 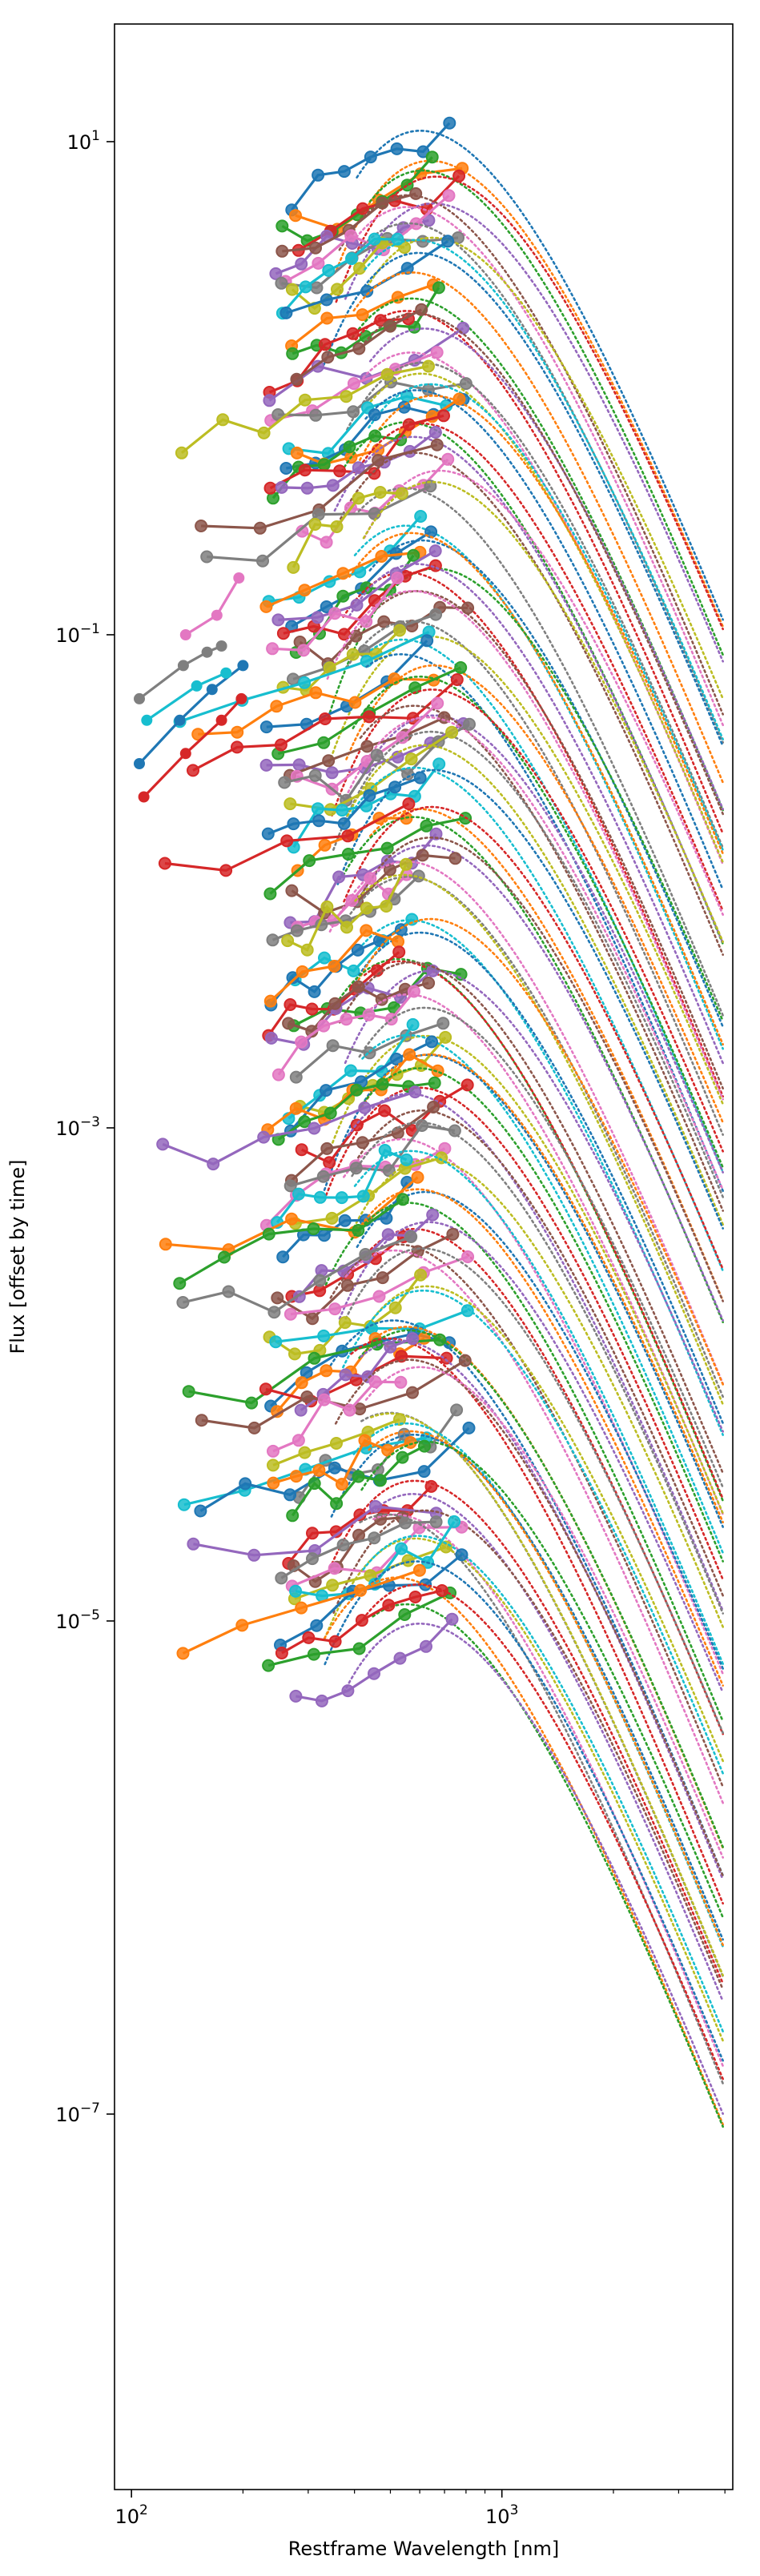 I want to click on x-axis: 102 103, so click(x=420, y=2509).